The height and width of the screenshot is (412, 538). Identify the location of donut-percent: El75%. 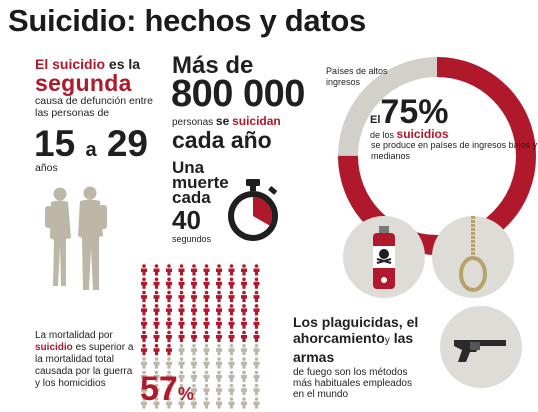
(409, 112).